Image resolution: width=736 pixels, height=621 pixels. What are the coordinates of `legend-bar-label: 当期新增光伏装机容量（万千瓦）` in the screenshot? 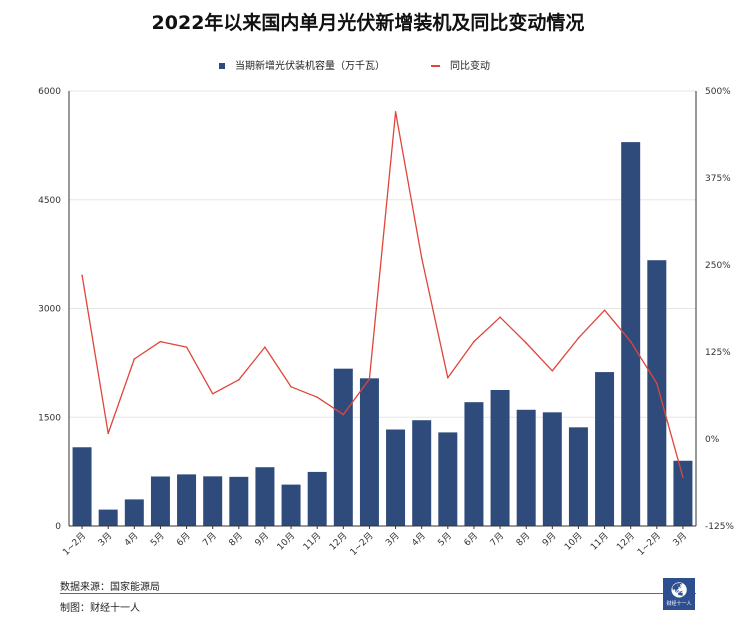 It's located at (310, 66).